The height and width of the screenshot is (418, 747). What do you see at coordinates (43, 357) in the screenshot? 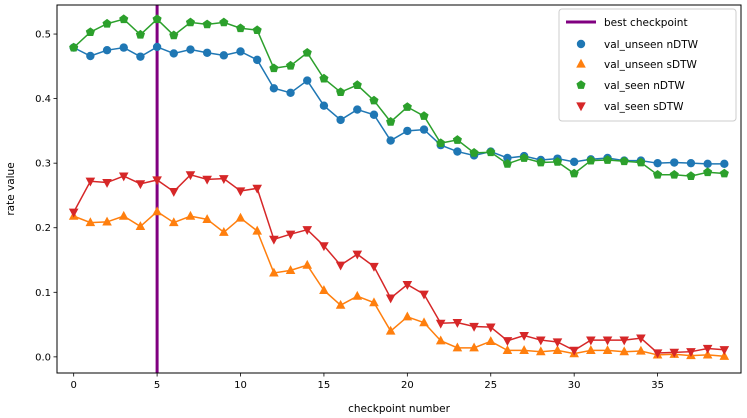
I see `y-tick-label: 0.0` at bounding box center [43, 357].